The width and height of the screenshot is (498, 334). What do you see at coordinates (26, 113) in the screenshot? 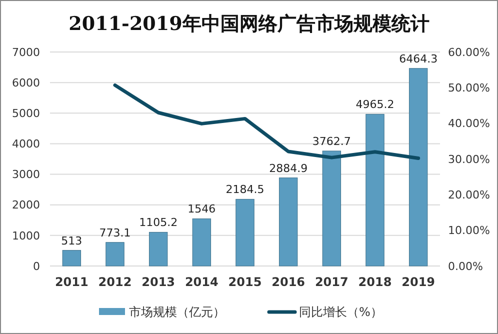
I see `y-tick-label: 5000` at bounding box center [26, 113].